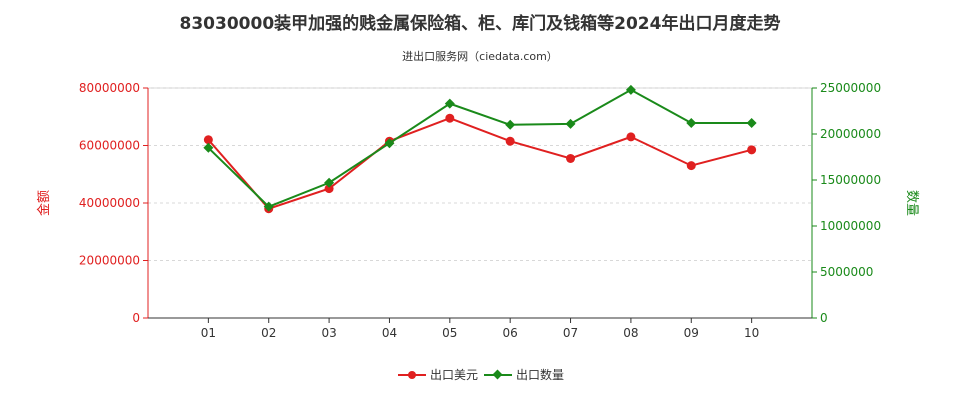 This screenshot has height=400, width=960. I want to click on chart-title: 83030000装甲加强的贱金属保险箱、柜、库门及钱箱等2024年出口月度走势, so click(480, 24).